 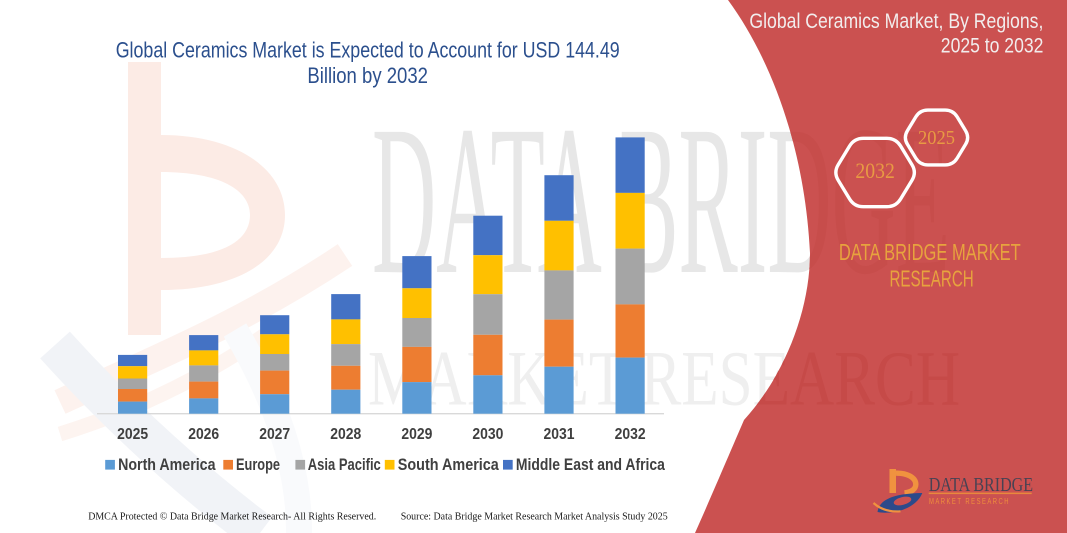 What do you see at coordinates (416, 434) in the screenshot?
I see `svg-text: 2029` at bounding box center [416, 434].